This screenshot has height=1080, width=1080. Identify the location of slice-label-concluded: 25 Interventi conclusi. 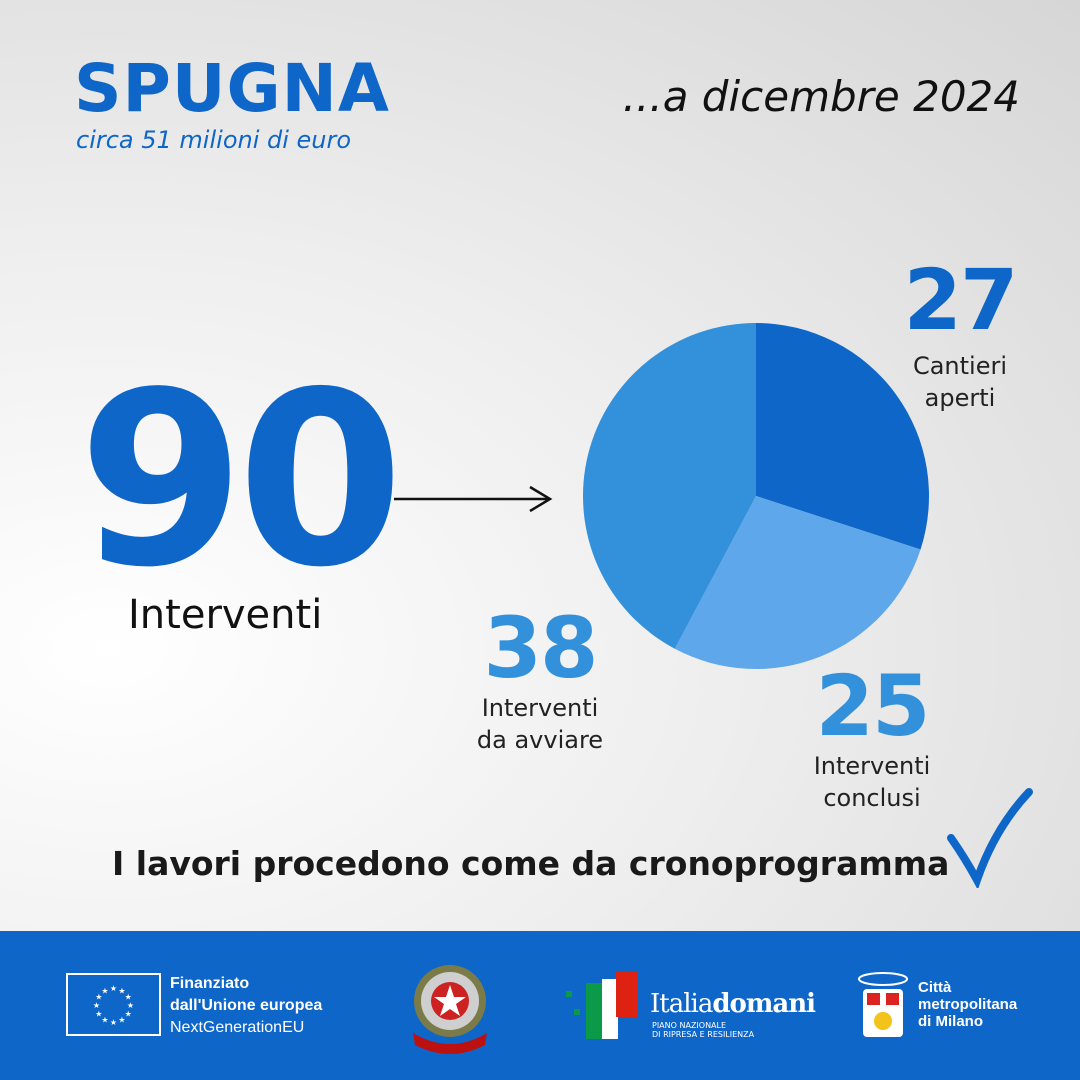
(872, 739).